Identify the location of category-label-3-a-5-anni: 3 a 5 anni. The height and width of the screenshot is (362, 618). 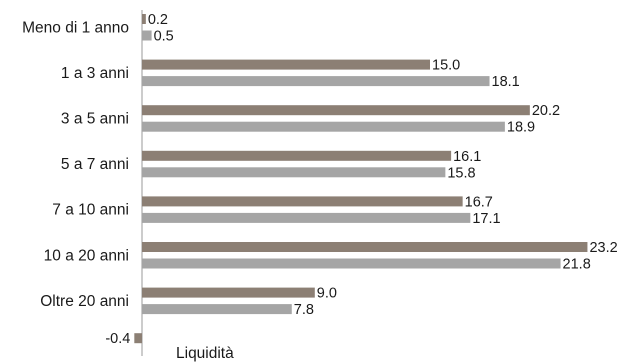
(95, 118).